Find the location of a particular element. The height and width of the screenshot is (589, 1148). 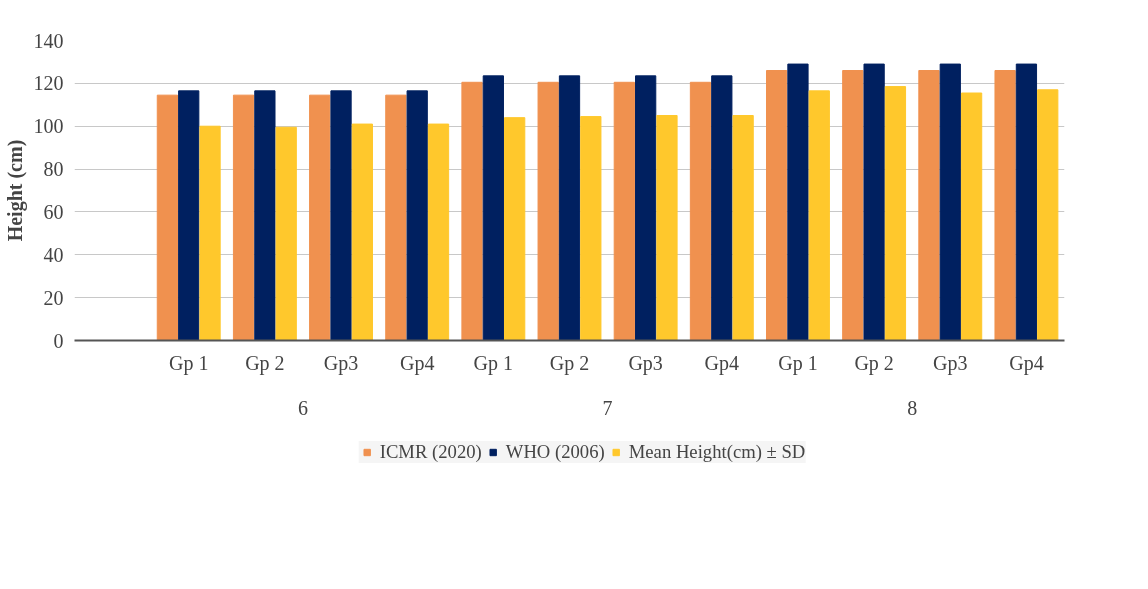

text: 8 is located at coordinates (912, 407).